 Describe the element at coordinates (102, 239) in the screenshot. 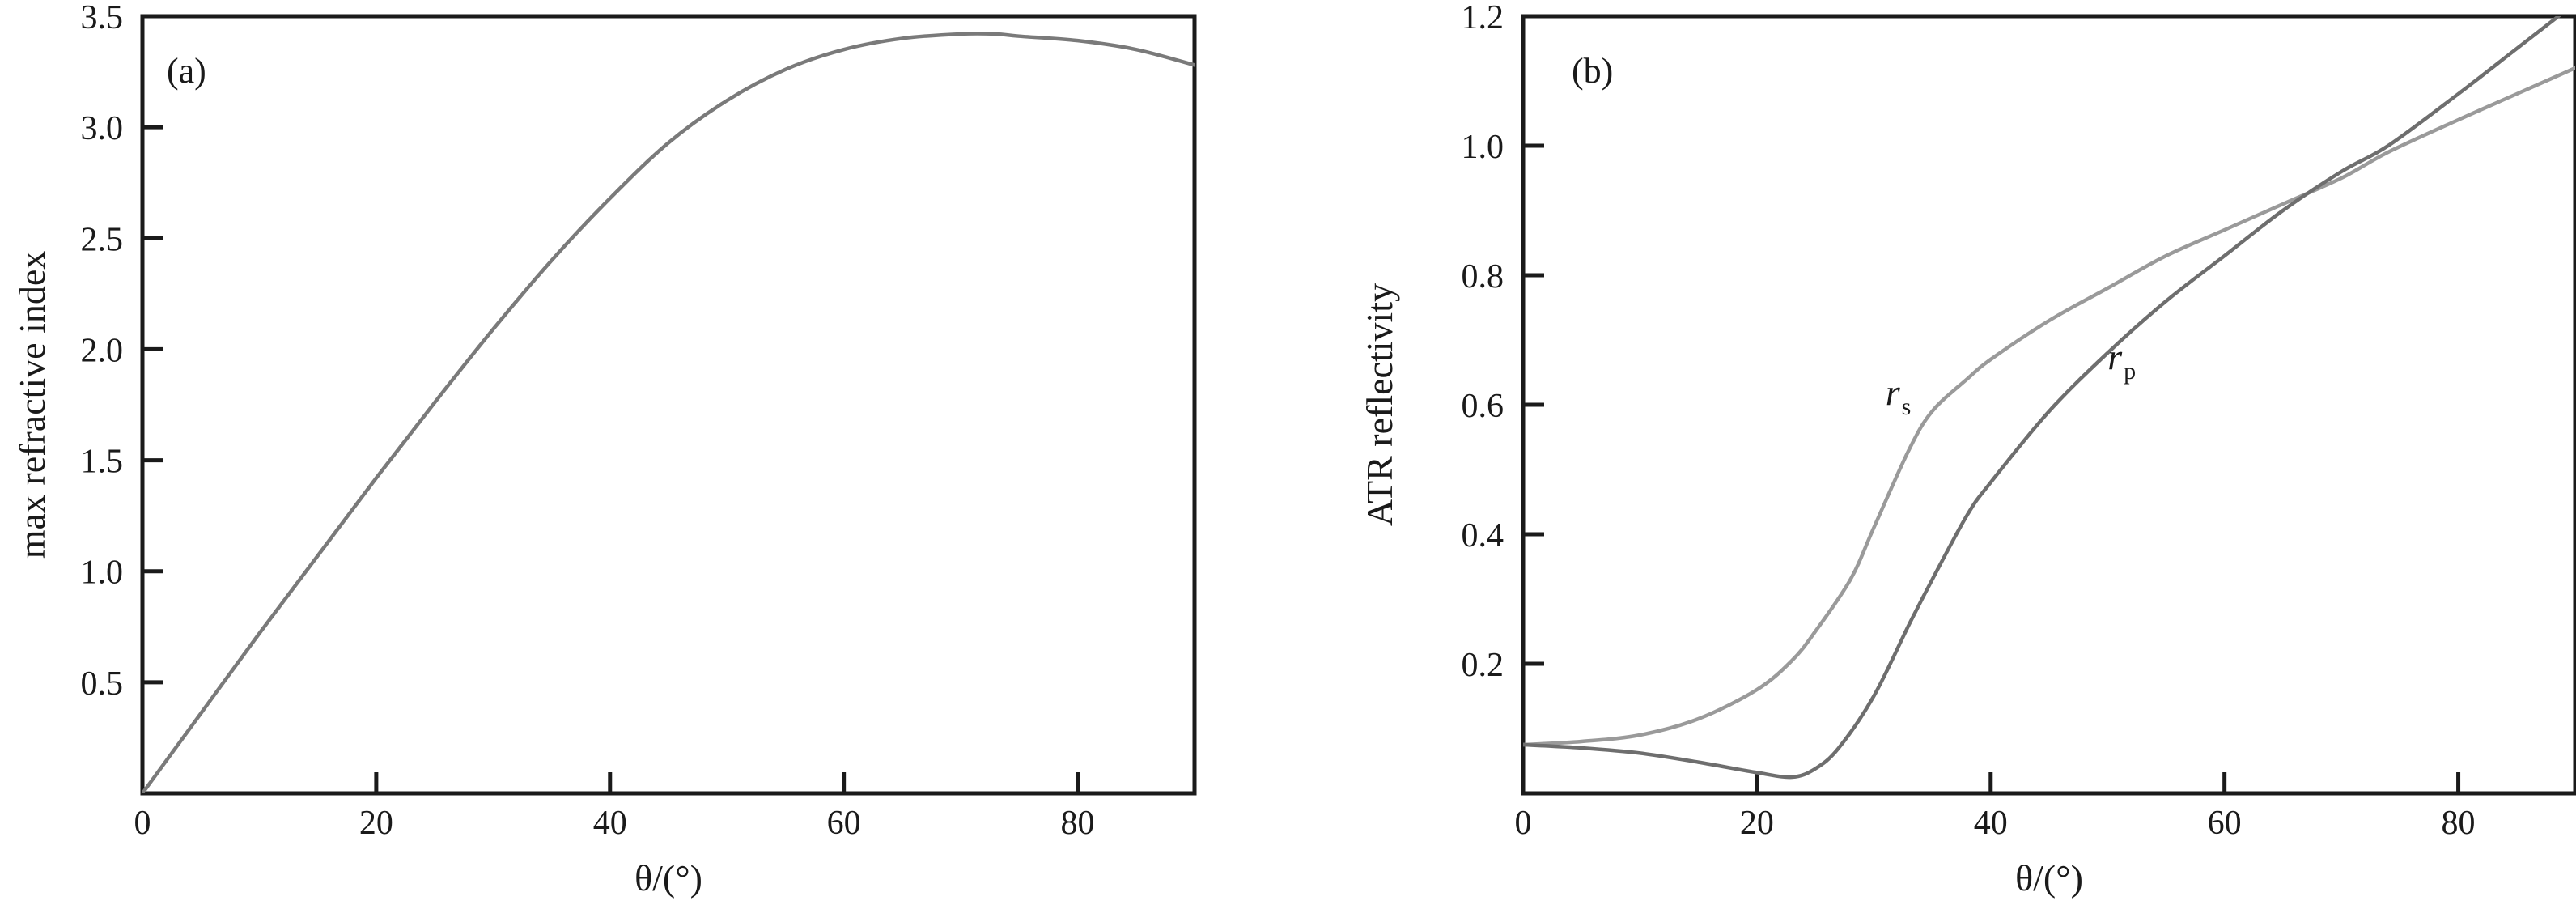

I see `a-y-tick-label: 2.5` at that location.